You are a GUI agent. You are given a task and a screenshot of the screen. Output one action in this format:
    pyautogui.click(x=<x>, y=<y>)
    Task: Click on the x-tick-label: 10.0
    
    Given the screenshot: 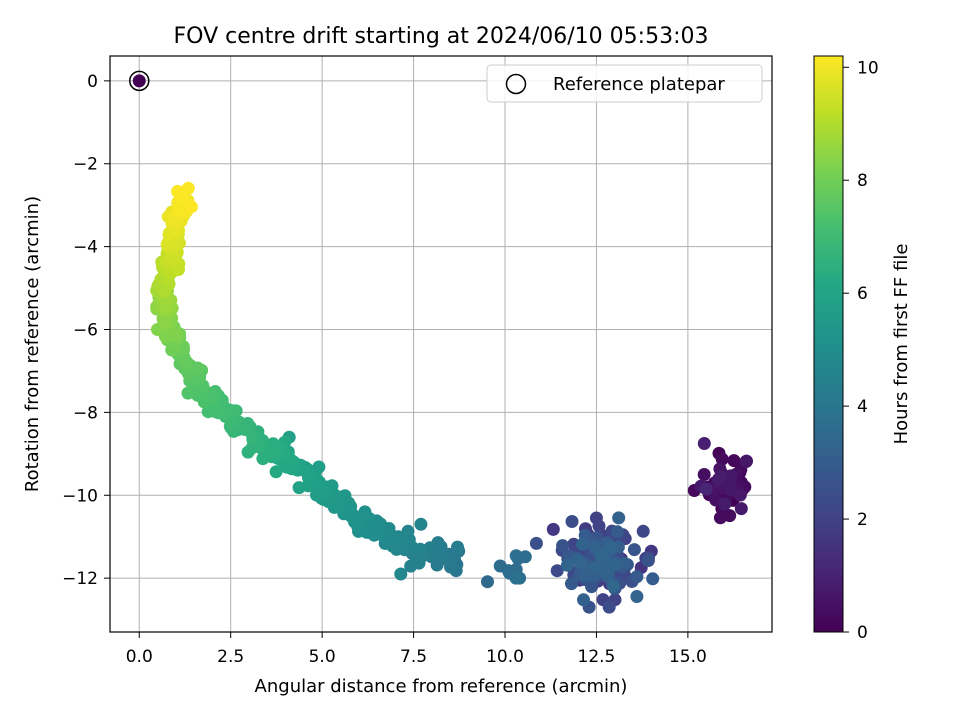 What is the action you would take?
    pyautogui.click(x=505, y=657)
    